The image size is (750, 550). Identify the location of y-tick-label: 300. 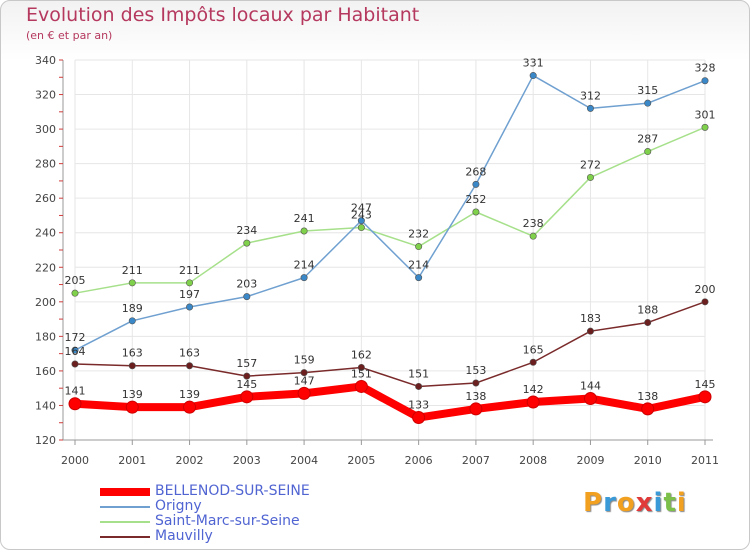
(45, 129).